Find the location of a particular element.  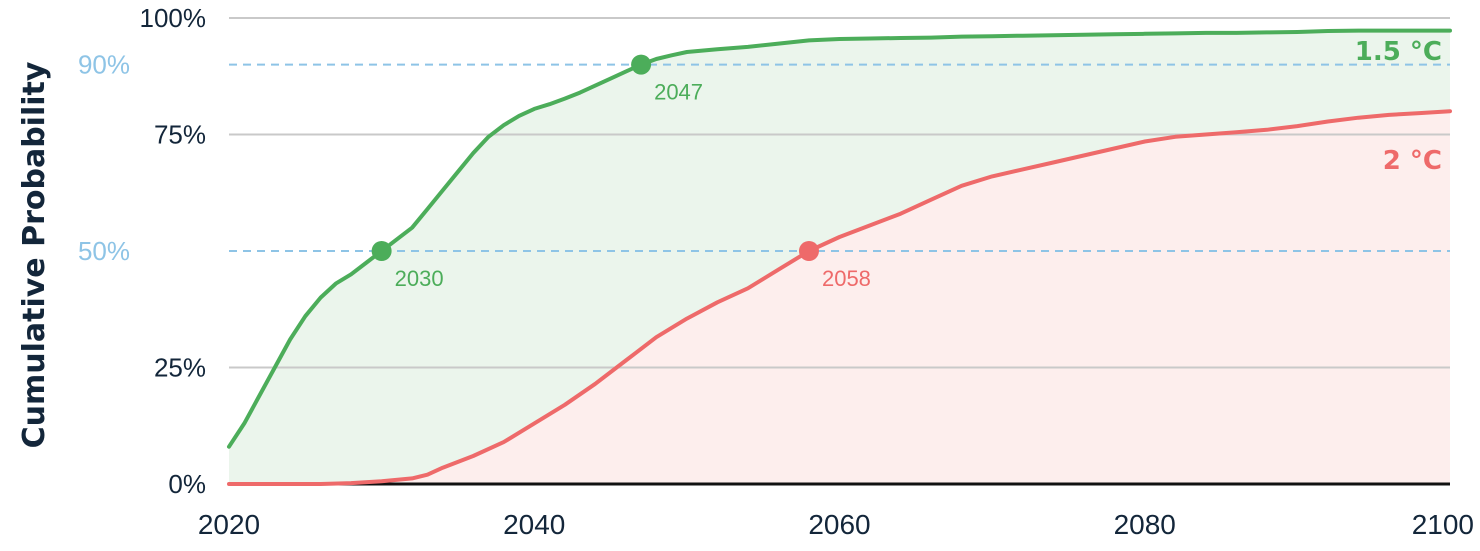

marker-label-1: 2047 is located at coordinates (678, 92).